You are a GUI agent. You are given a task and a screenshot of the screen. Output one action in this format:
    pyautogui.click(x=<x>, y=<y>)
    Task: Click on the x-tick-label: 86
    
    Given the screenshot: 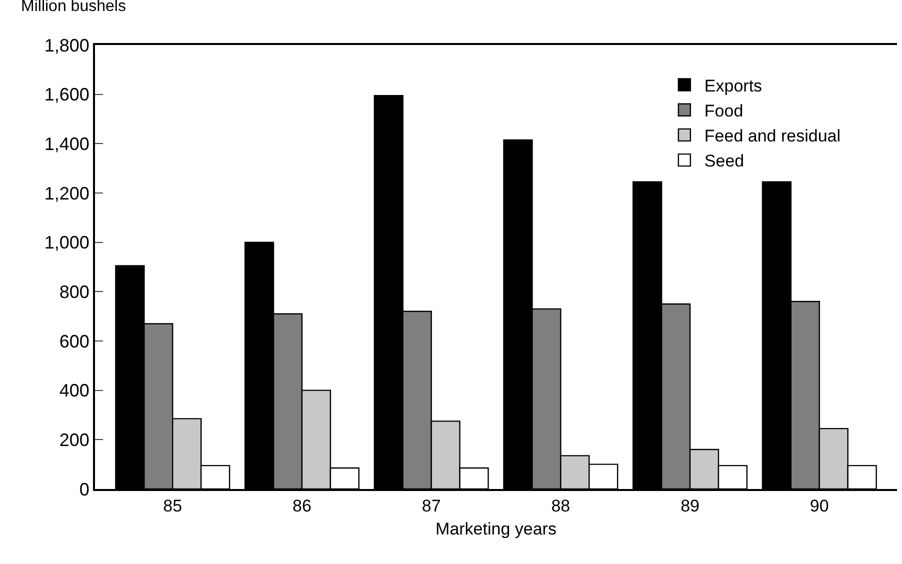 What is the action you would take?
    pyautogui.click(x=302, y=506)
    